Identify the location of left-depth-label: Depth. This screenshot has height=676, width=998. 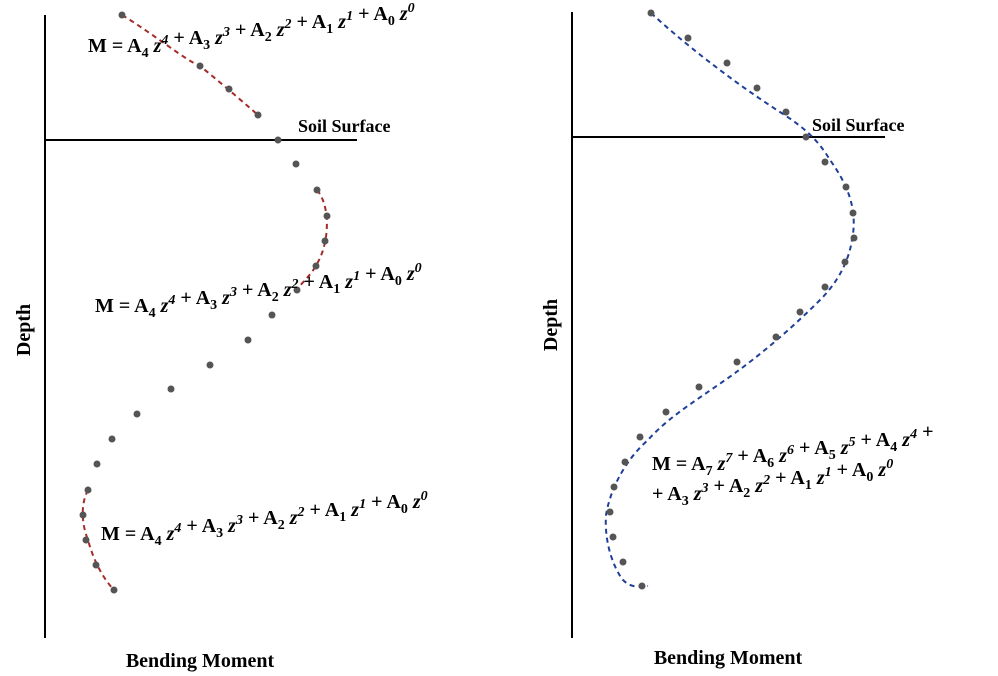
(24, 330).